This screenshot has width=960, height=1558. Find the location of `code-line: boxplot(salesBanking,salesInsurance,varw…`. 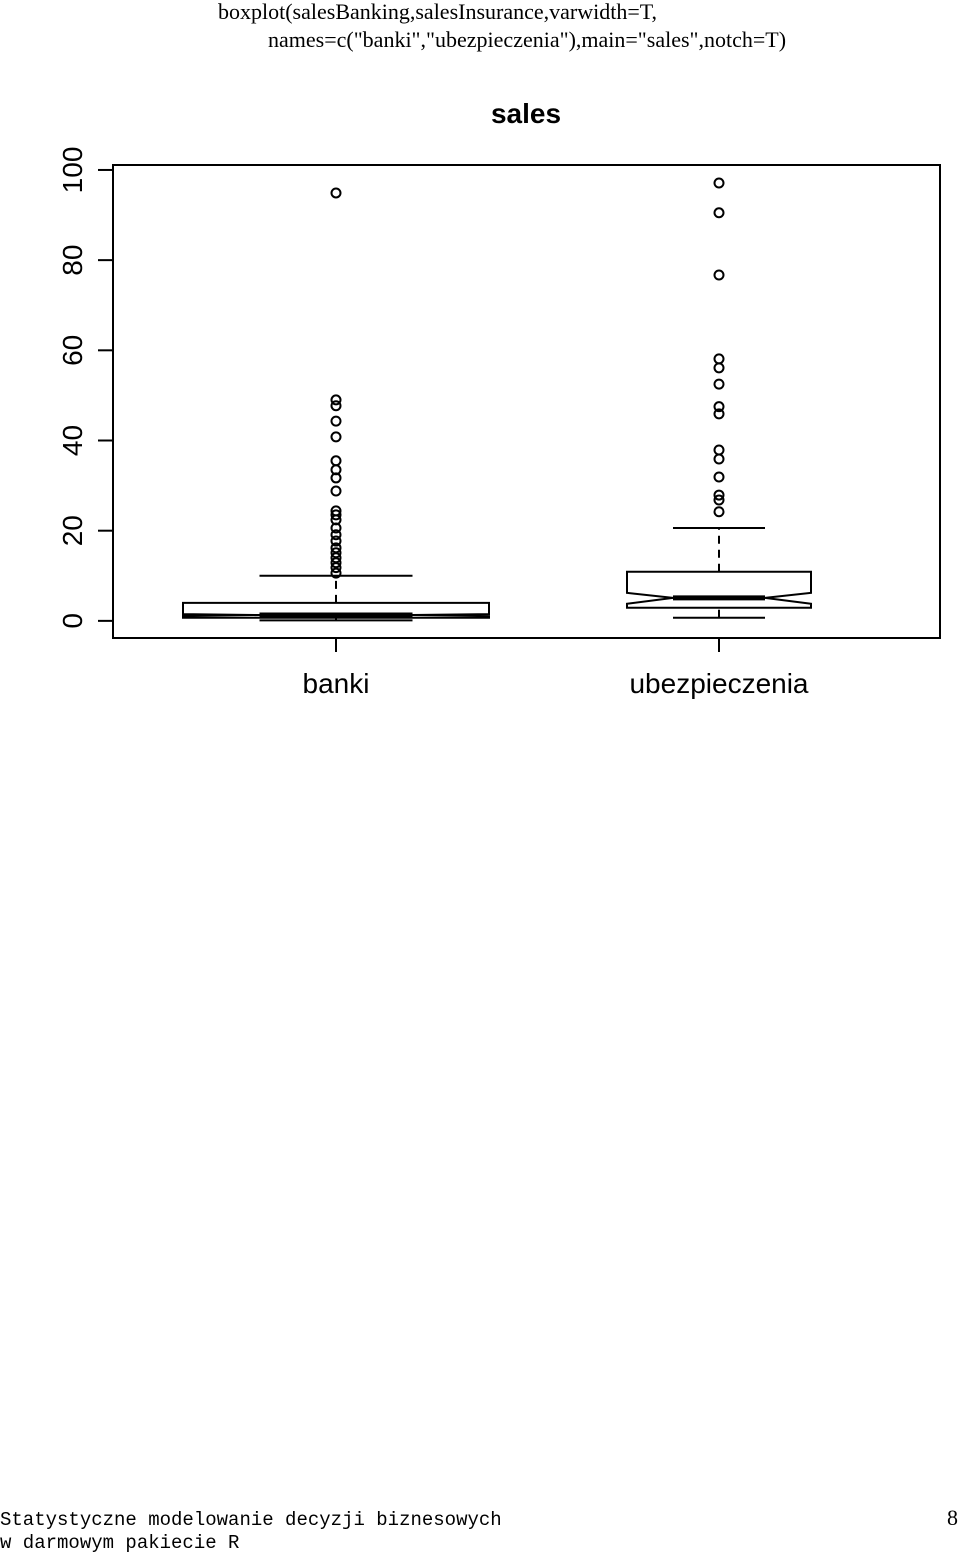

code-line: boxplot(salesBanking,salesInsurance,varw… is located at coordinates (437, 12).